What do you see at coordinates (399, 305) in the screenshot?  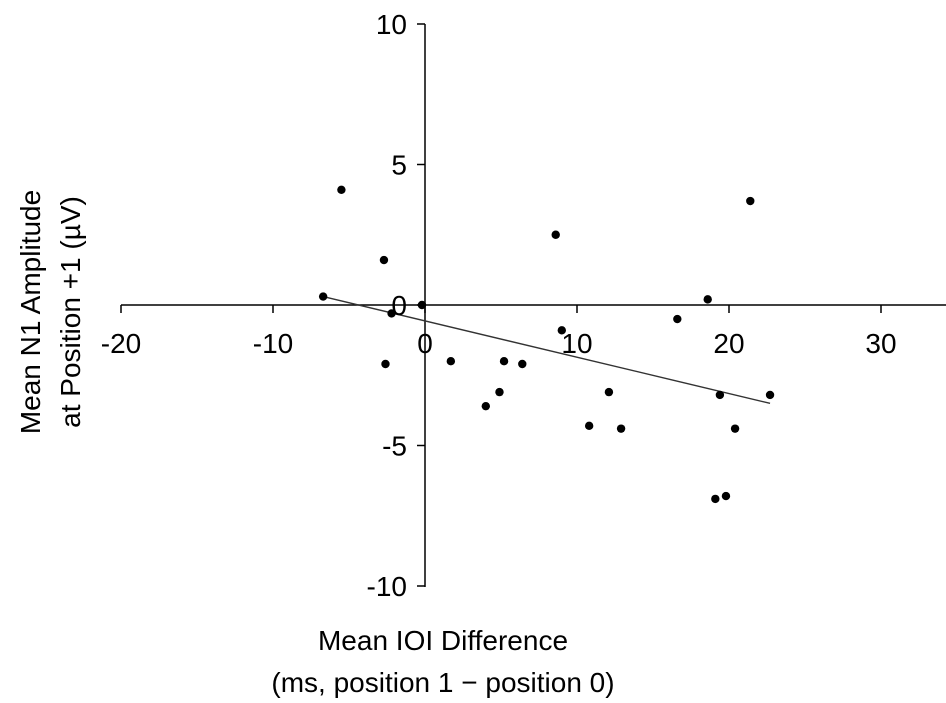 I see `y-tick-label: 0` at bounding box center [399, 305].